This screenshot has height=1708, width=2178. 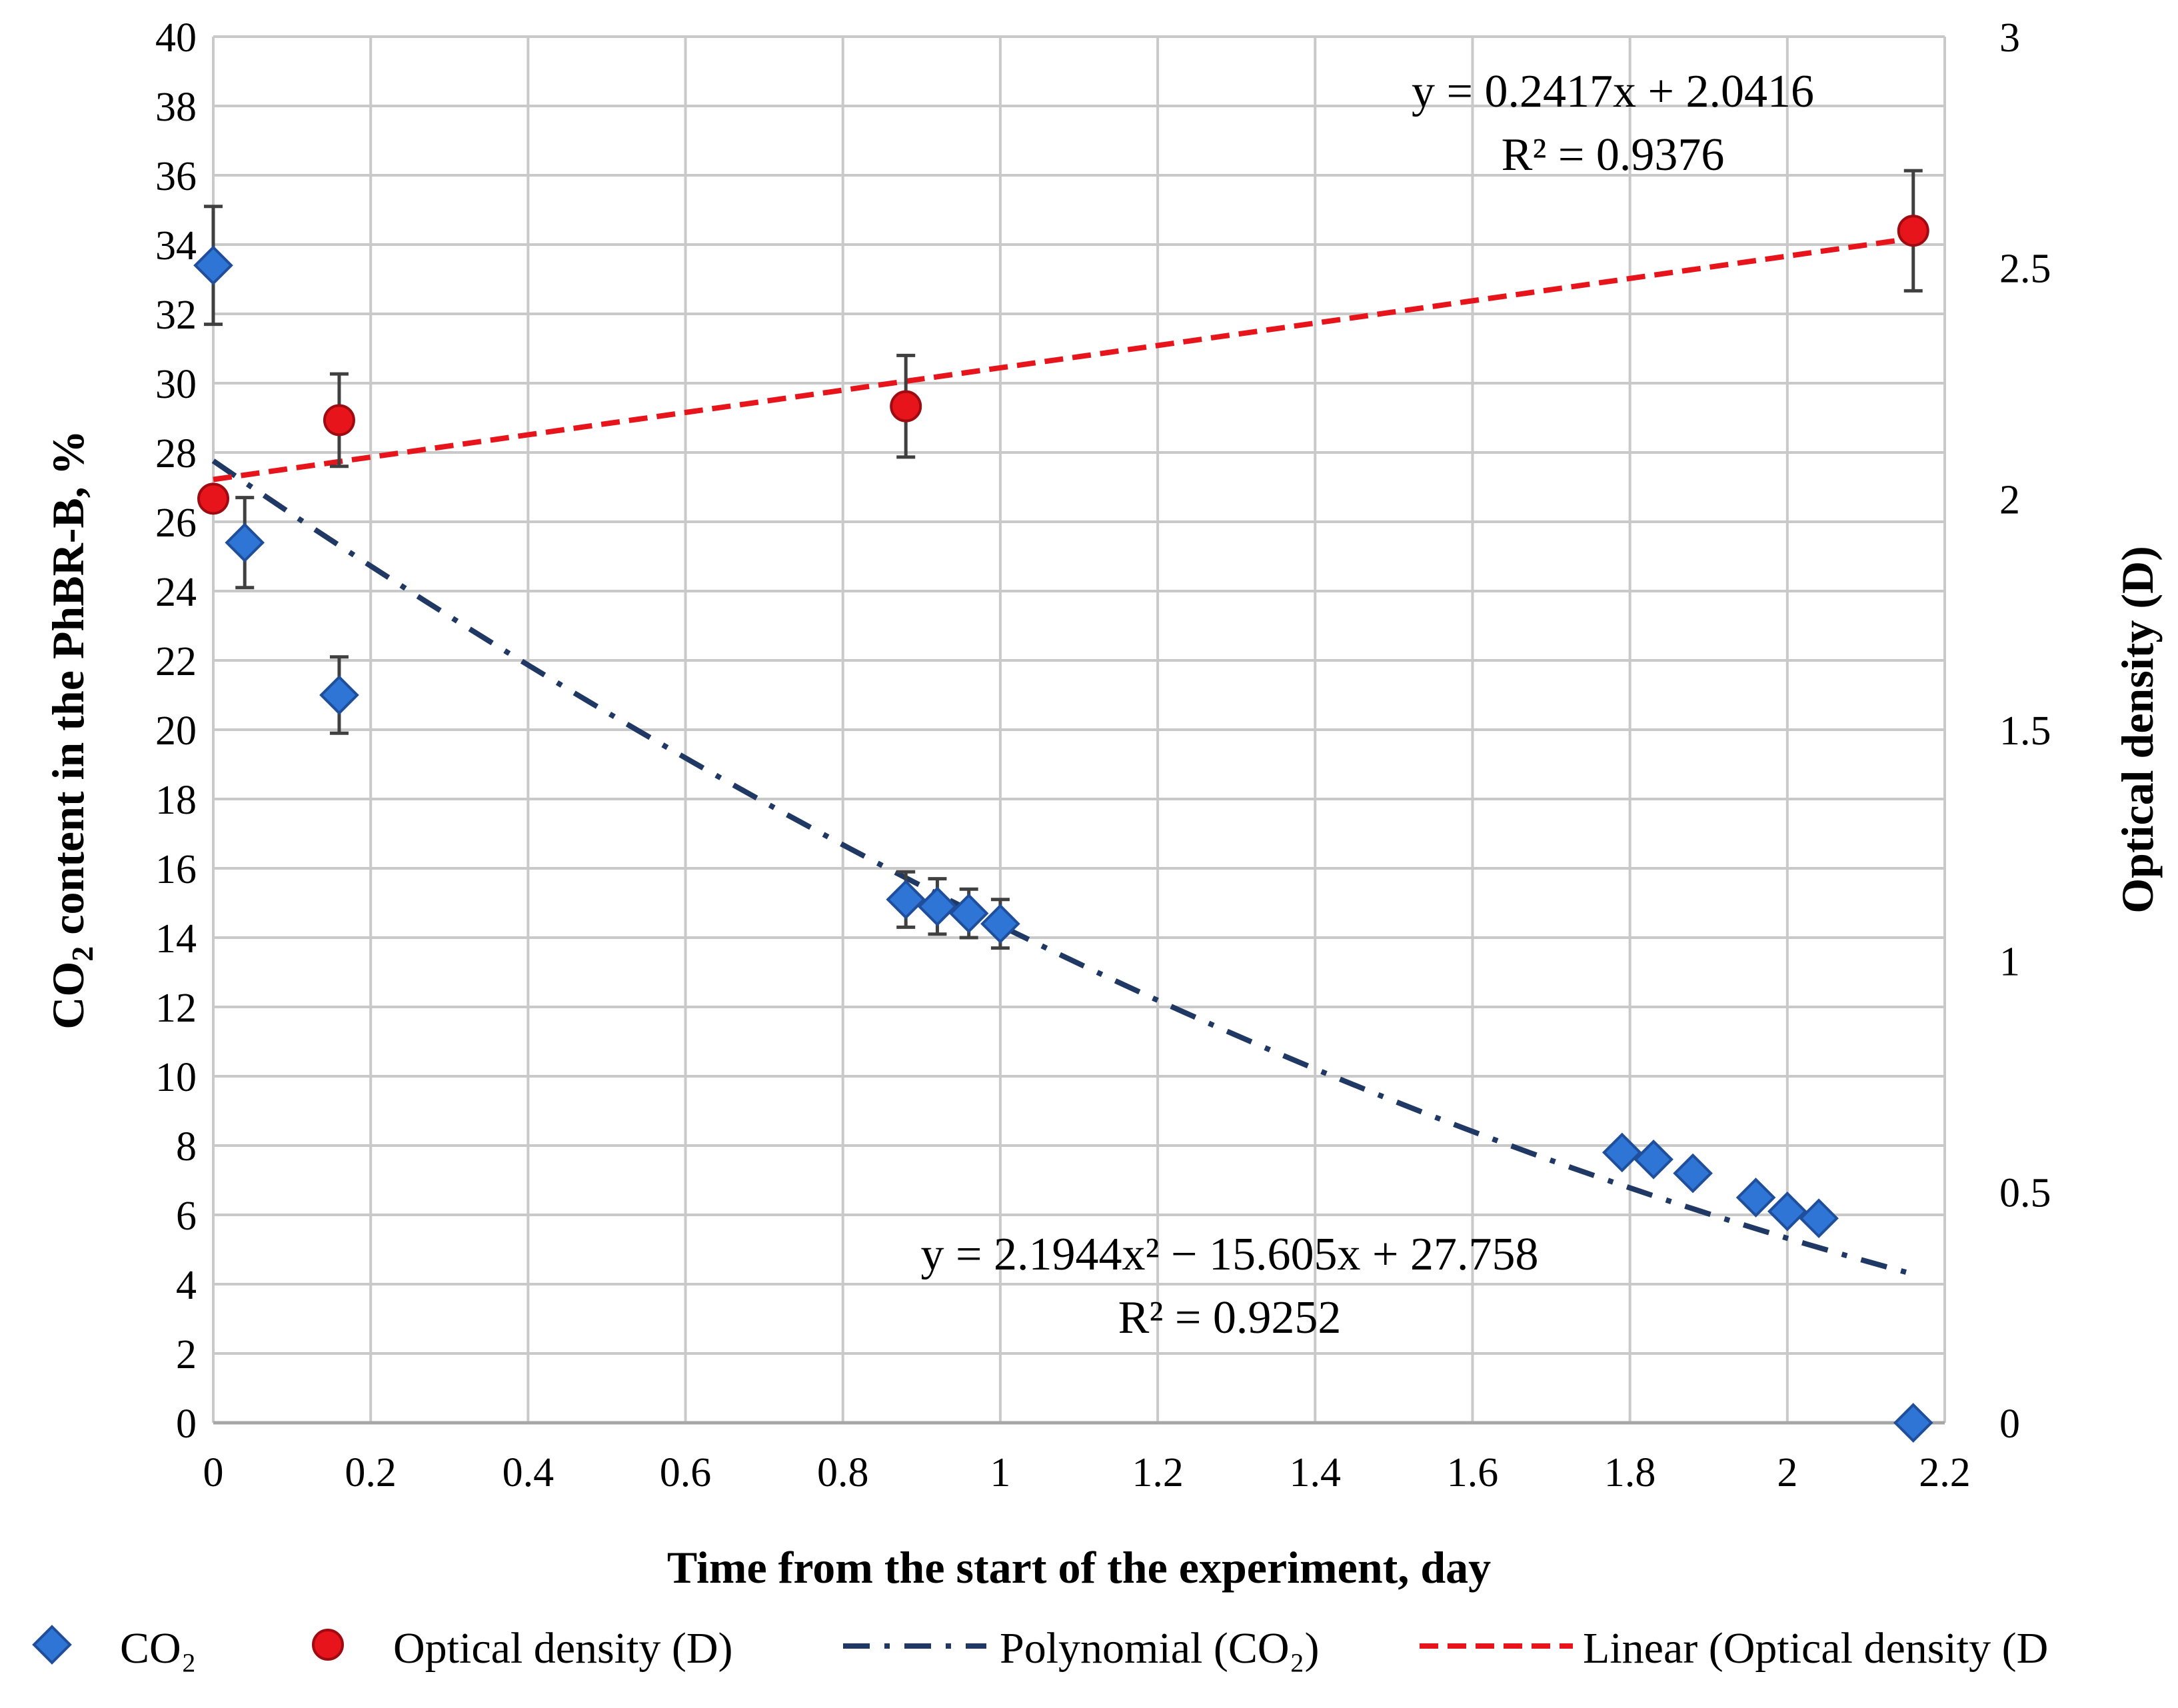 What do you see at coordinates (2025, 1193) in the screenshot?
I see `y-right-tick-label: 0.5` at bounding box center [2025, 1193].